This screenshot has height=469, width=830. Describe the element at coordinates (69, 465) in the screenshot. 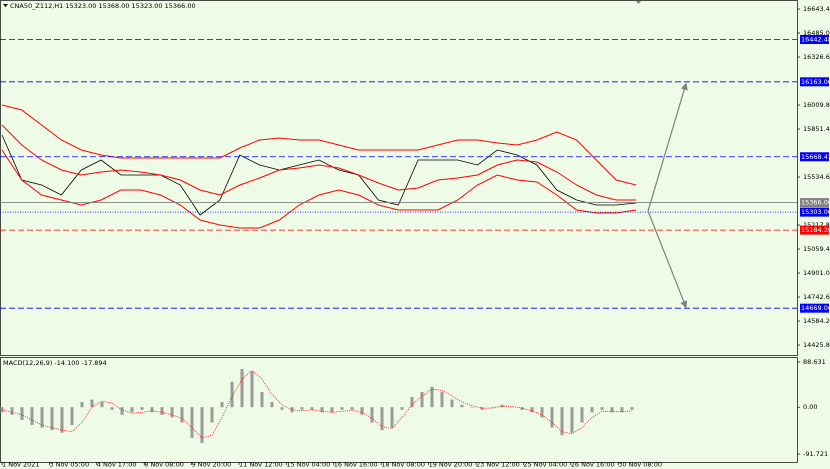

I see `x-tick-label: 3 Nov 05:00` at that location.